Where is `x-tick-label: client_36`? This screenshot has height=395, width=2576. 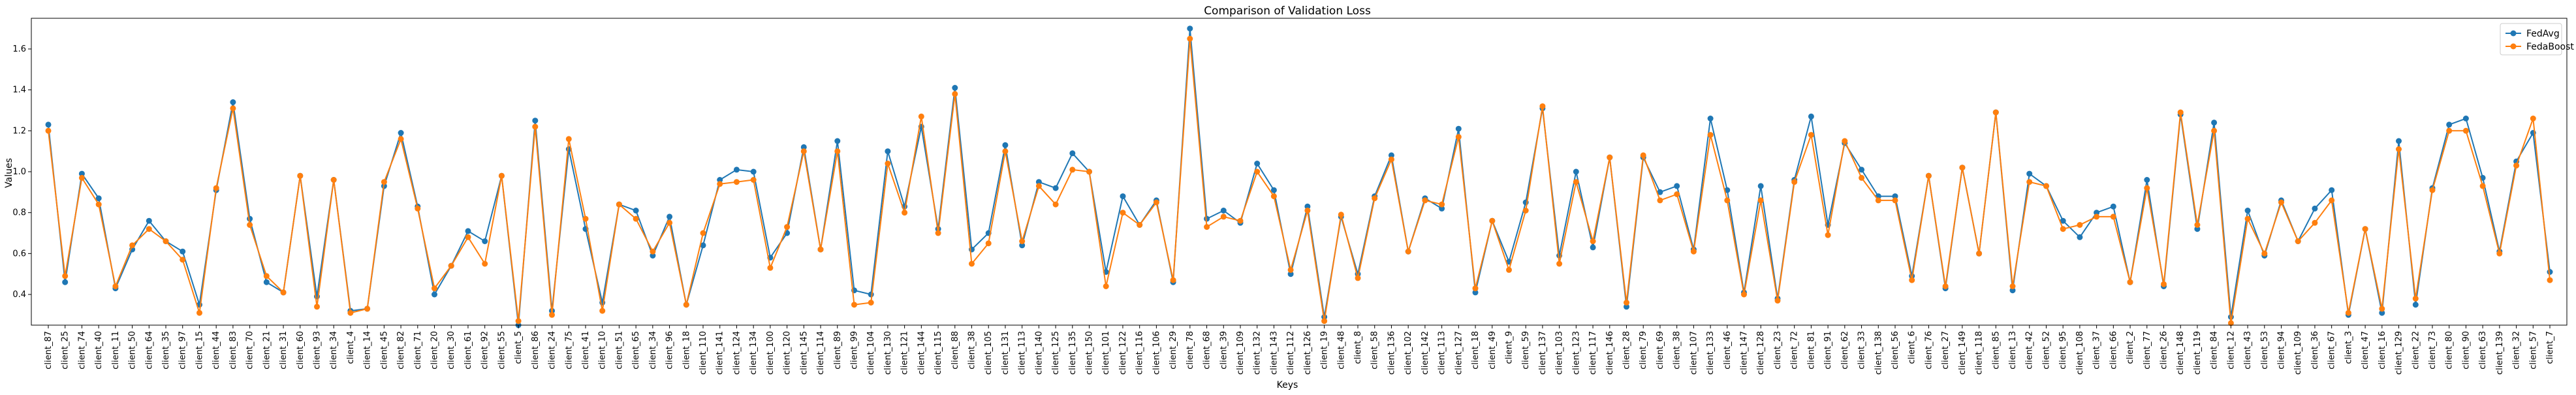 x-tick-label: client_36 is located at coordinates (2315, 350).